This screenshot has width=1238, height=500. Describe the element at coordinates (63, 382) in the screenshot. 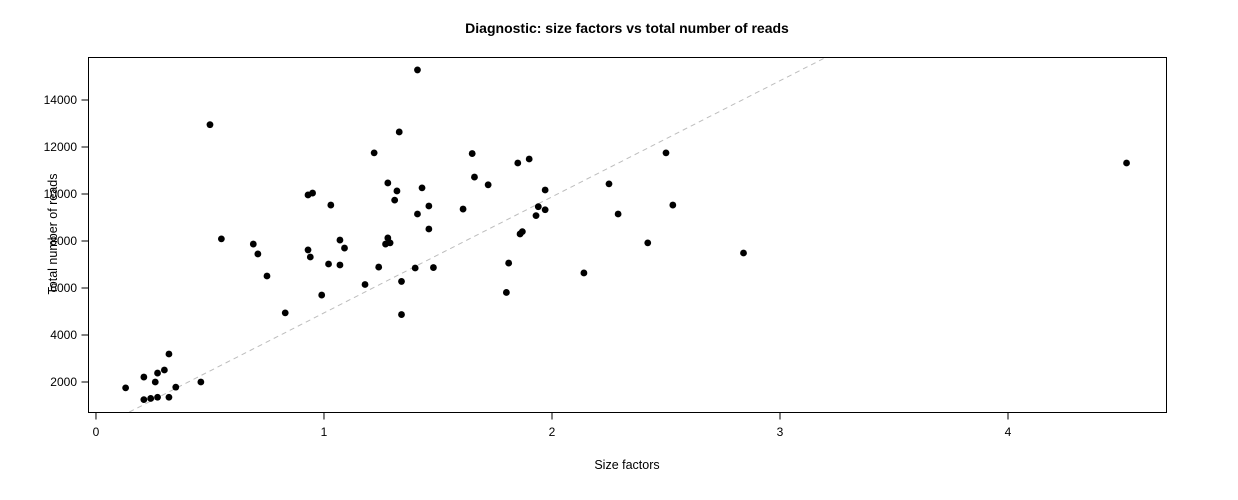

I see `y-axis-tick-label: 2000` at that location.